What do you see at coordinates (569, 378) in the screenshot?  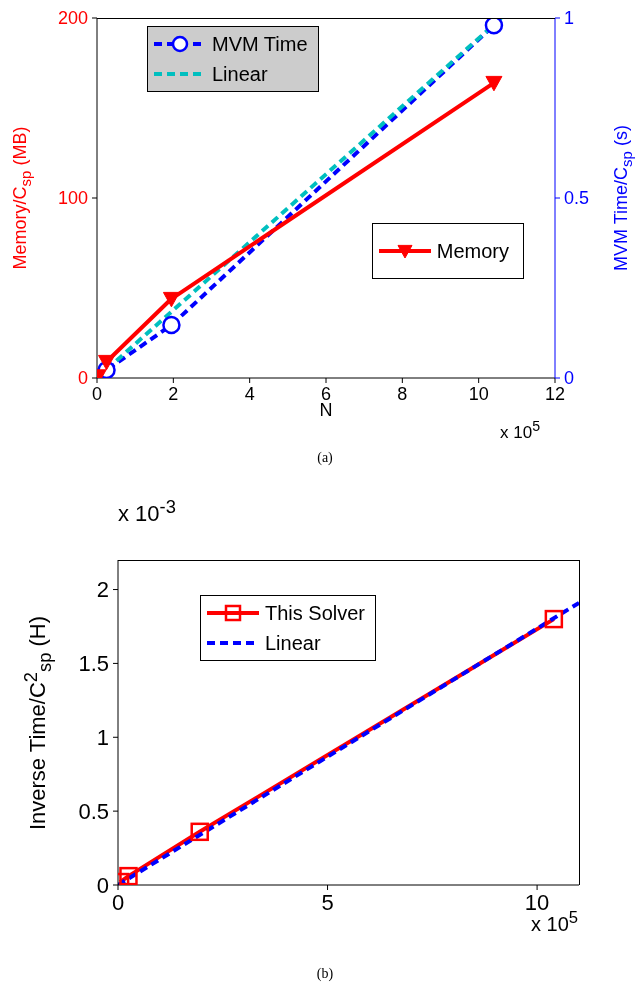 I see `y2-tick-label: 0` at bounding box center [569, 378].